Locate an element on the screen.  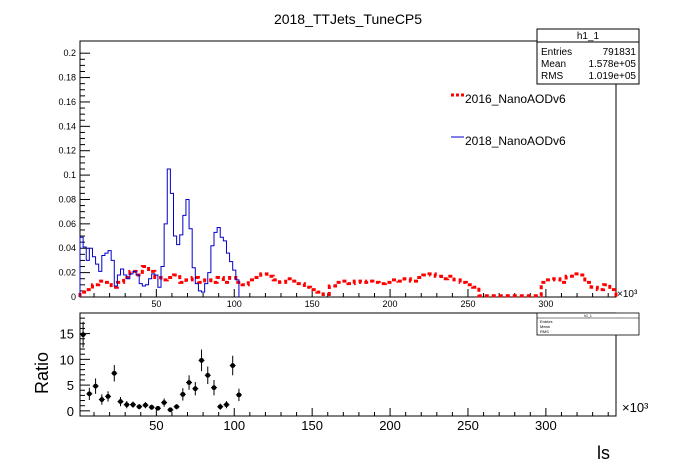
top-x-multiplier: ×10³ is located at coordinates (627, 294).